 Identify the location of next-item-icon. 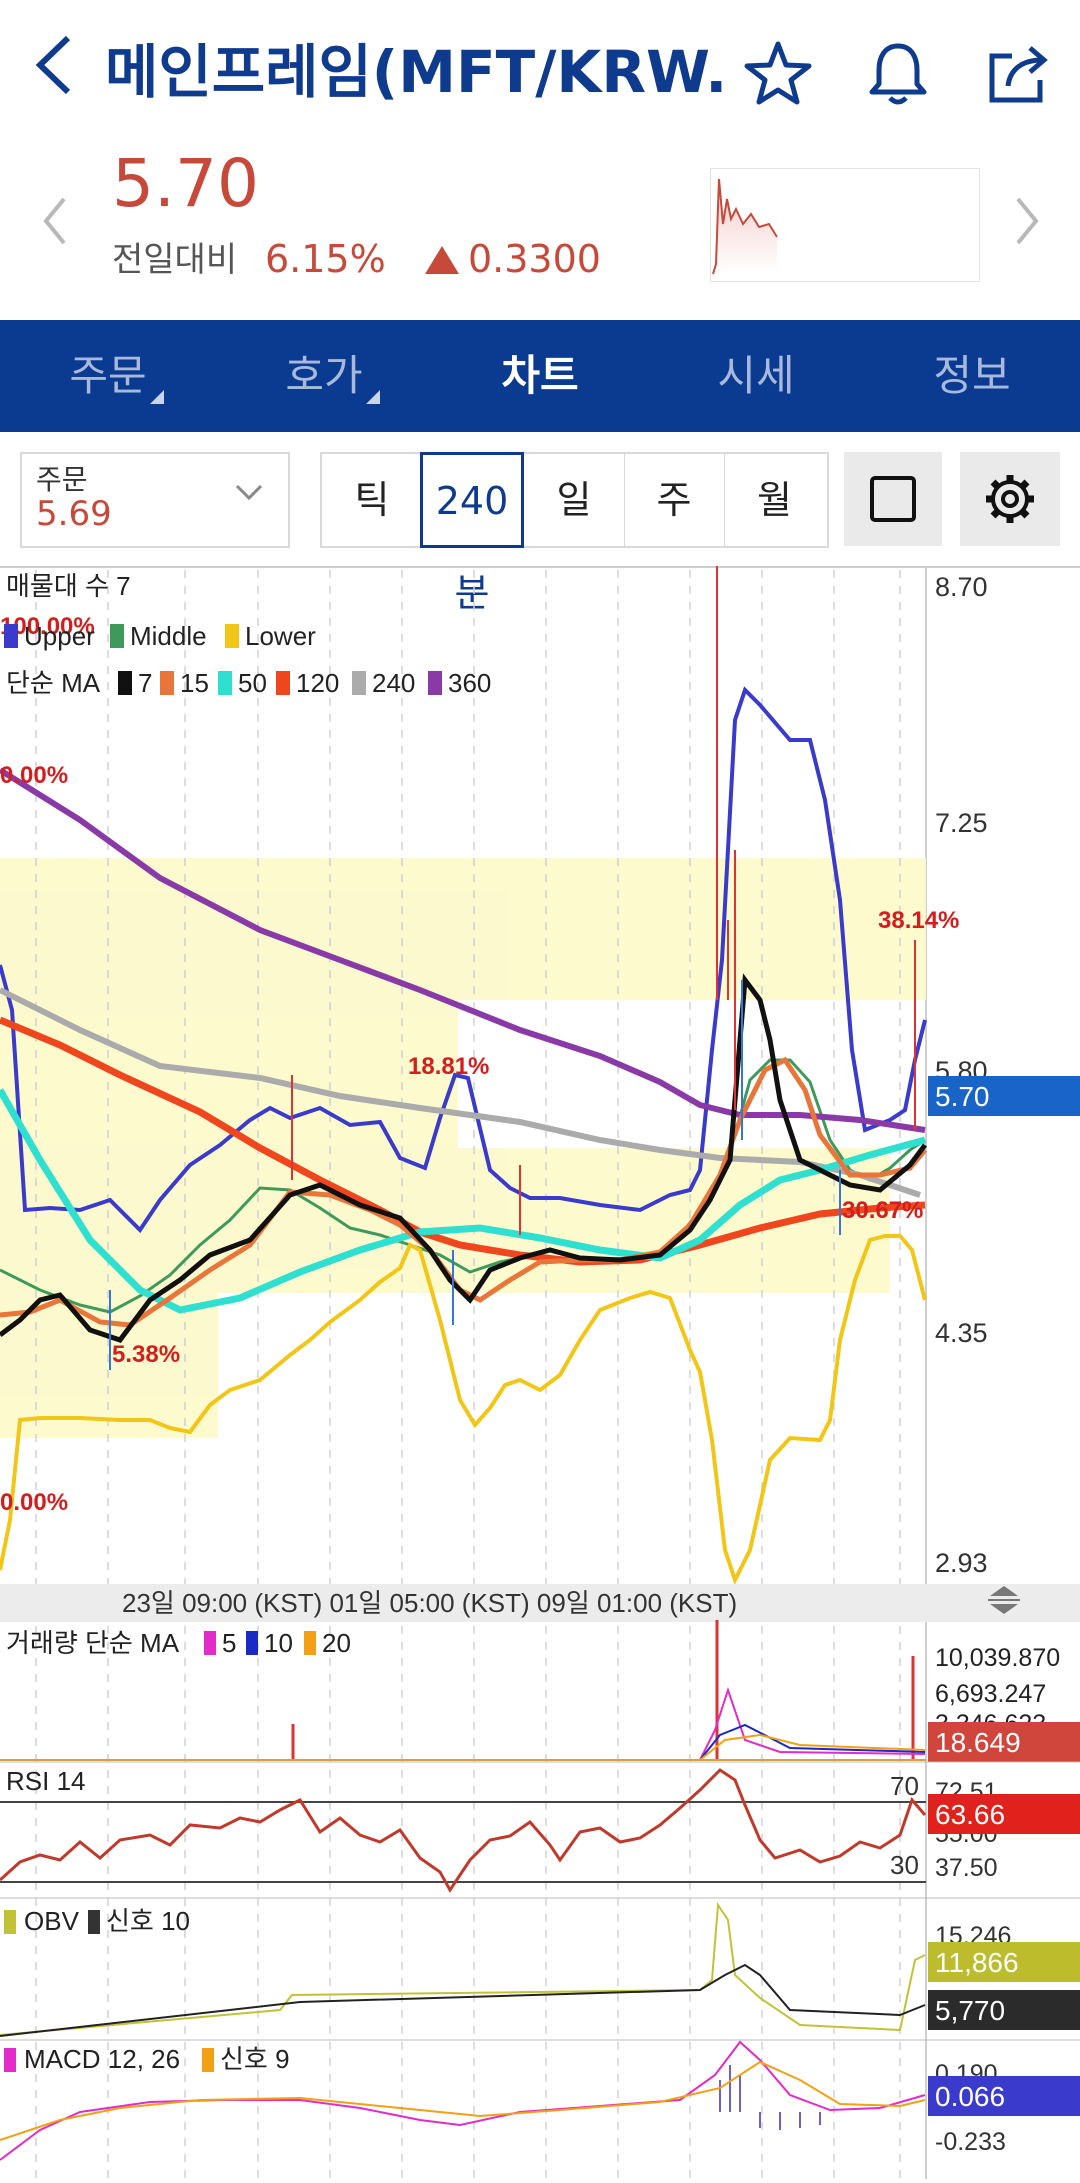
(1027, 227).